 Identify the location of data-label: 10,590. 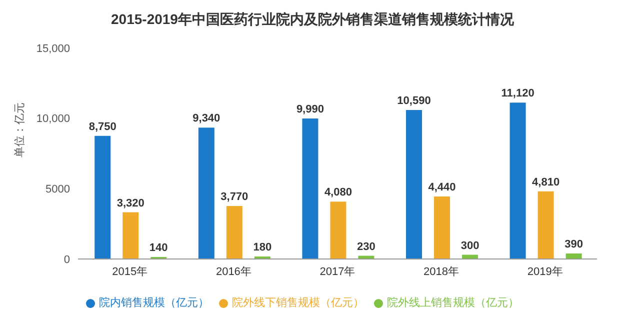
(414, 101).